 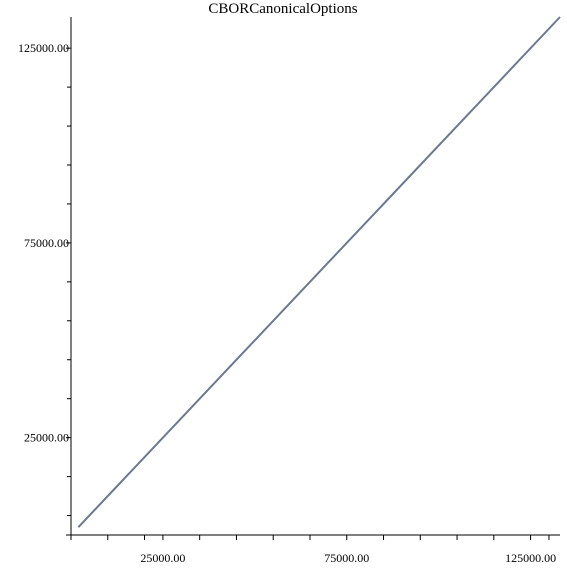 I want to click on y-tick-label: 125000.00, so click(x=43, y=48).